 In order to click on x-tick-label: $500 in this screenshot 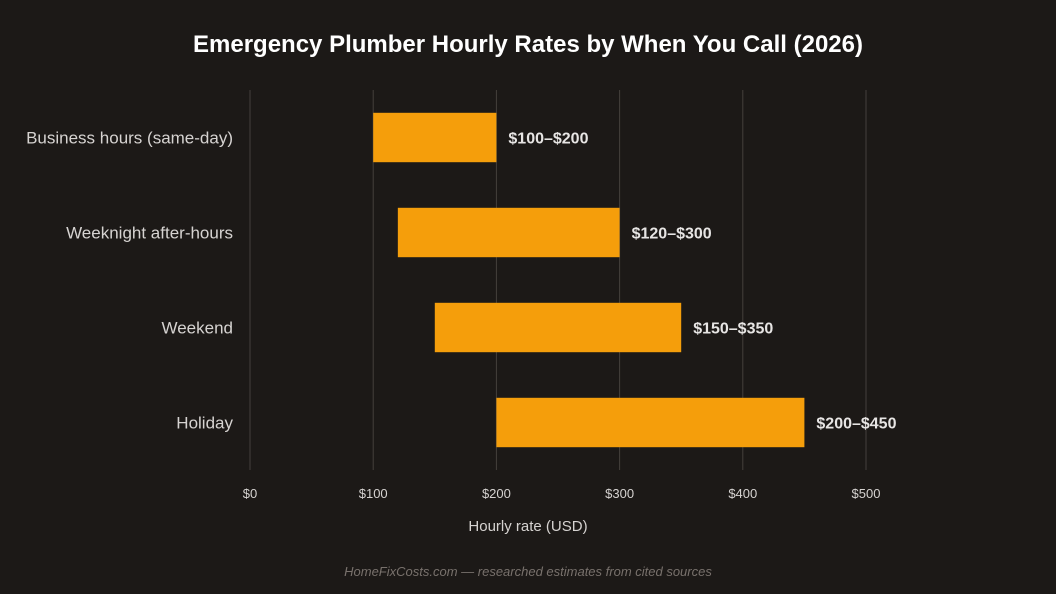, I will do `click(866, 493)`.